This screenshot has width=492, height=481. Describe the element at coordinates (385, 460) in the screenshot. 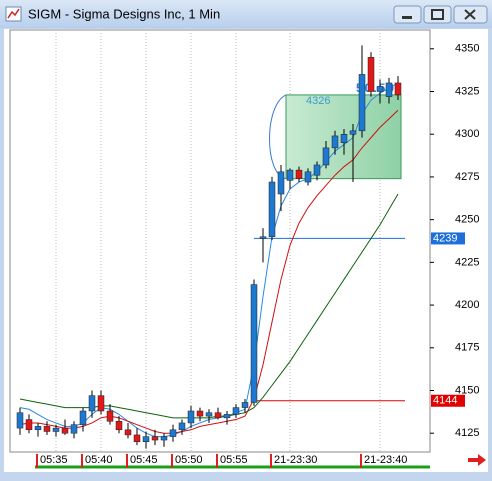

I see `x-tick-label: 21-23:40` at that location.